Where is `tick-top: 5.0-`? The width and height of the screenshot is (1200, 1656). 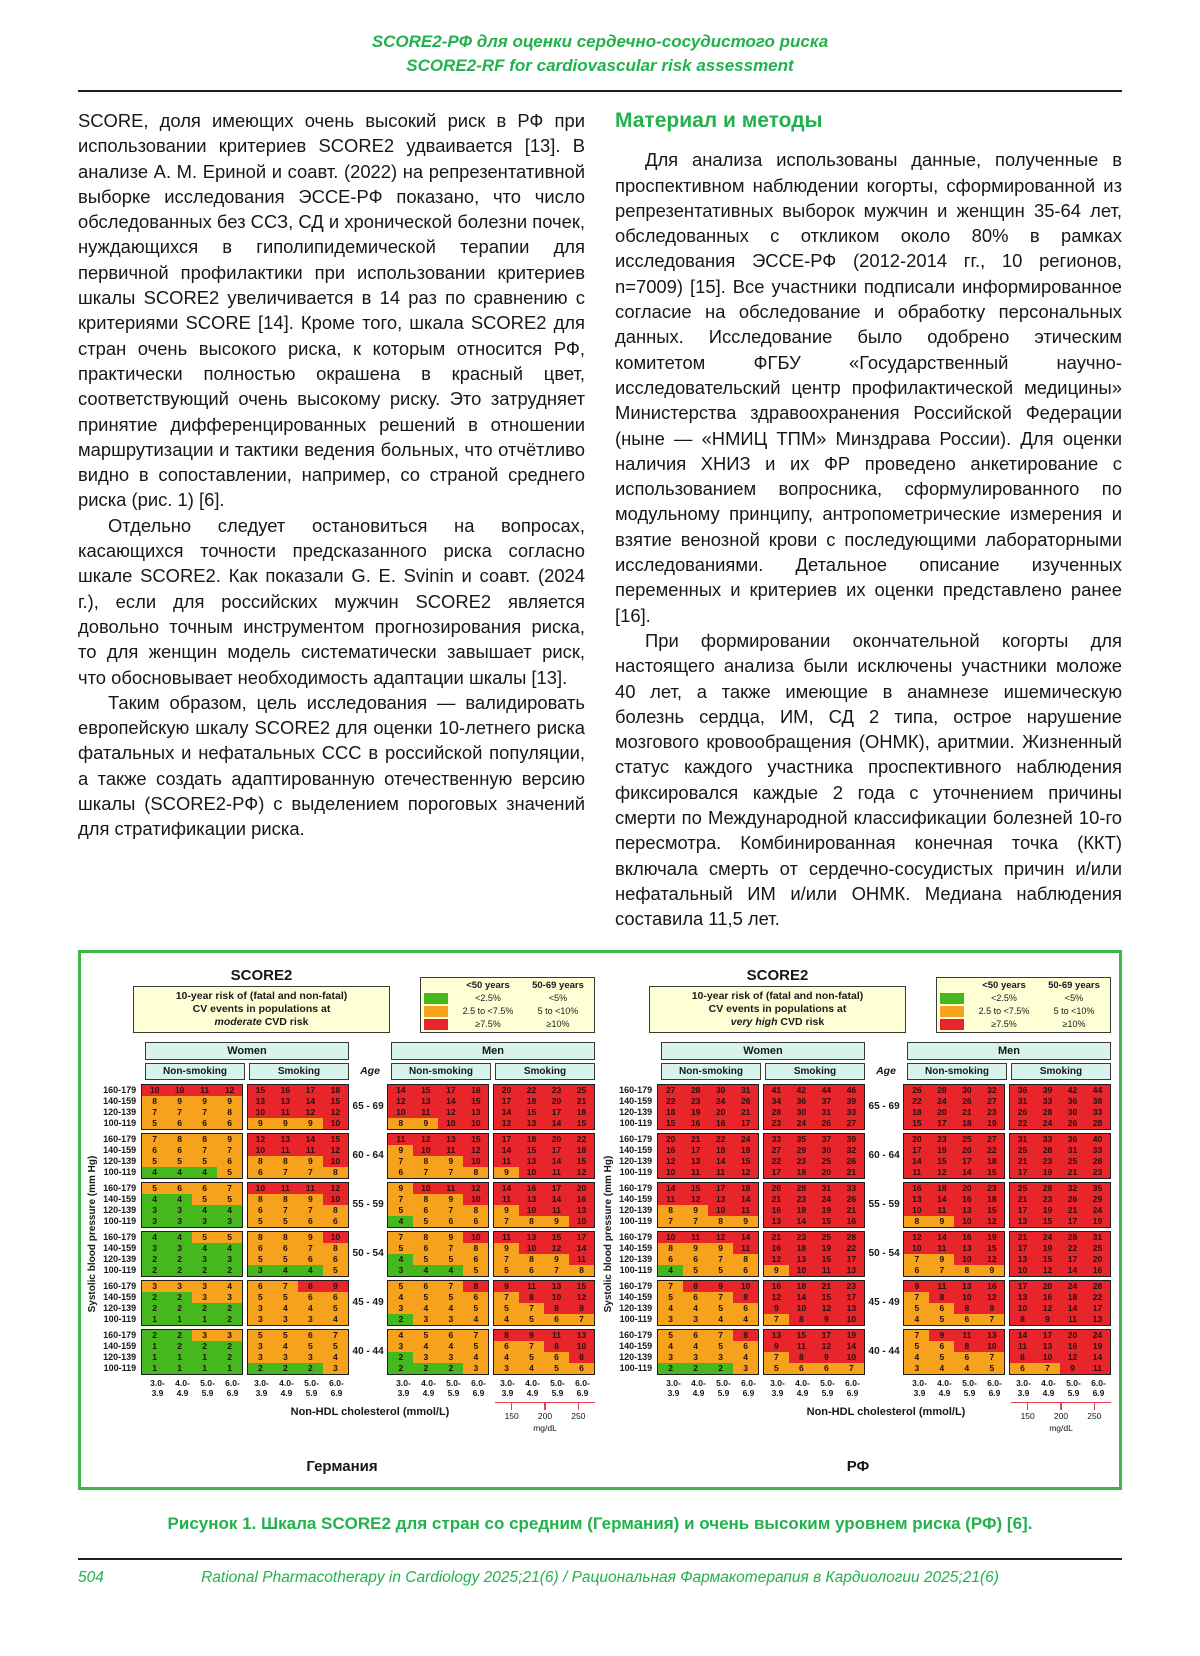 tick-top: 5.0- is located at coordinates (827, 1382).